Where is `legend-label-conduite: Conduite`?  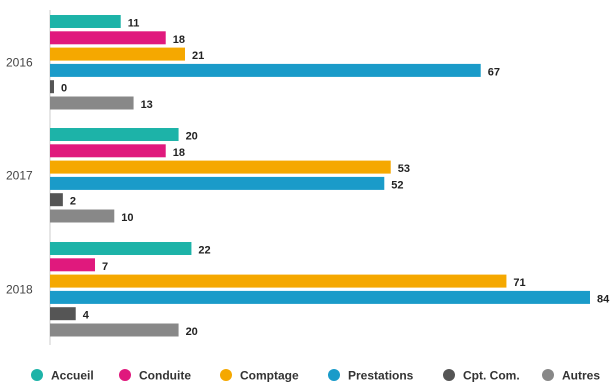
legend-label-conduite: Conduite is located at coordinates (165, 376).